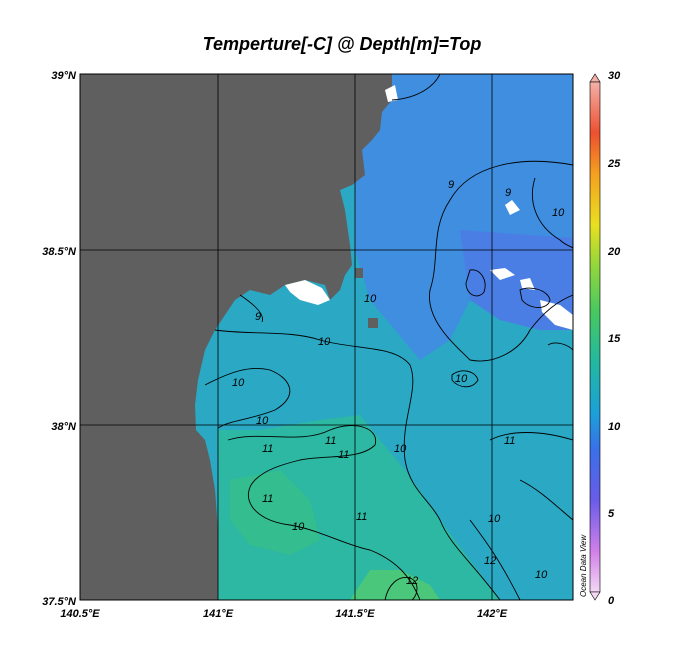 The width and height of the screenshot is (684, 660). Describe the element at coordinates (80, 614) in the screenshot. I see `lon-tick-label: 140.5°E` at that location.